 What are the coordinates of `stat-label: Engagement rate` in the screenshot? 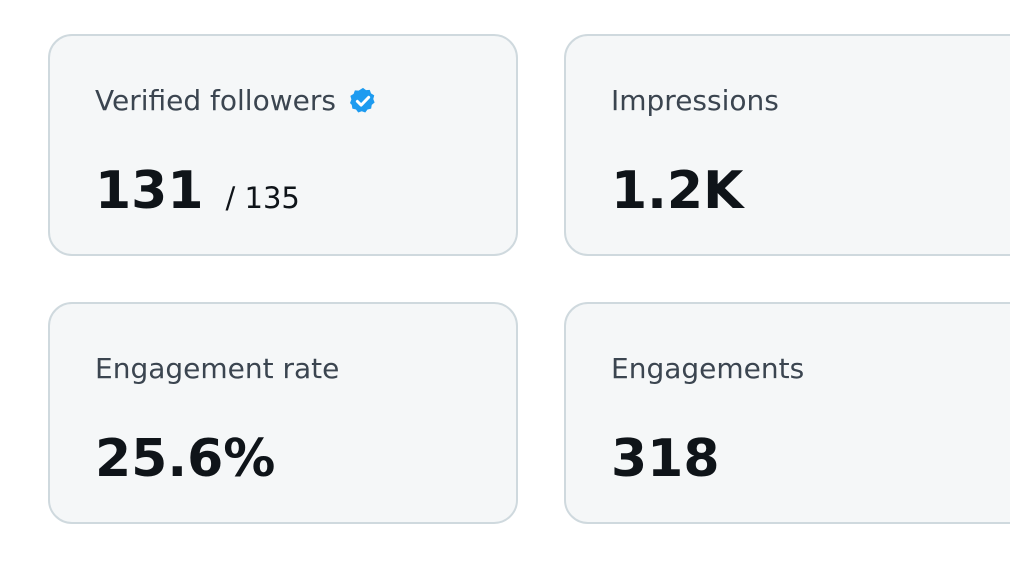 It's located at (217, 368).